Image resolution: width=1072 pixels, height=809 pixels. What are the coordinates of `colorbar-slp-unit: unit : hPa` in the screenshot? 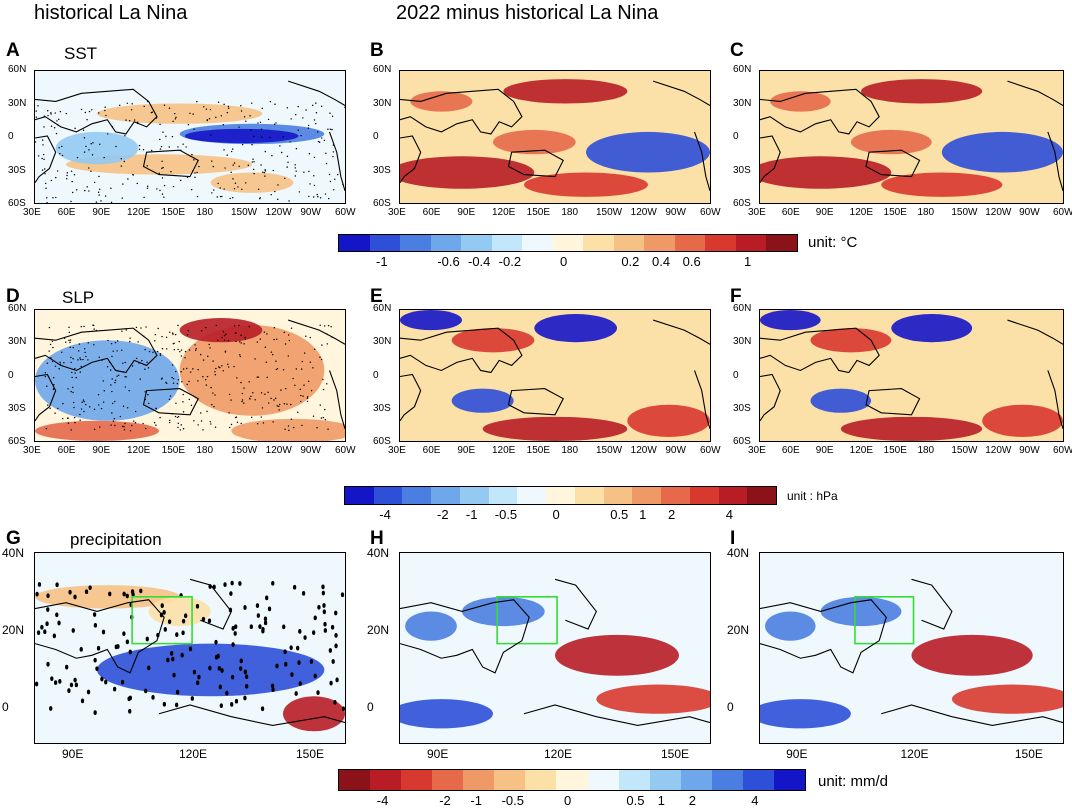 It's located at (812, 496).